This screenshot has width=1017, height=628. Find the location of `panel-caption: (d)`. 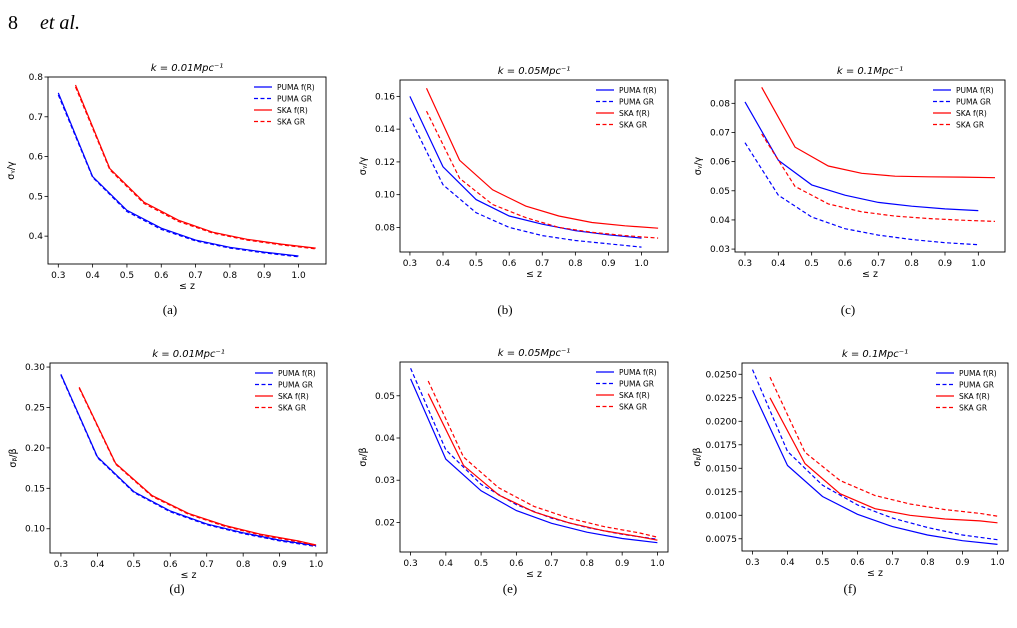

panel-caption: (d) is located at coordinates (176, 588).